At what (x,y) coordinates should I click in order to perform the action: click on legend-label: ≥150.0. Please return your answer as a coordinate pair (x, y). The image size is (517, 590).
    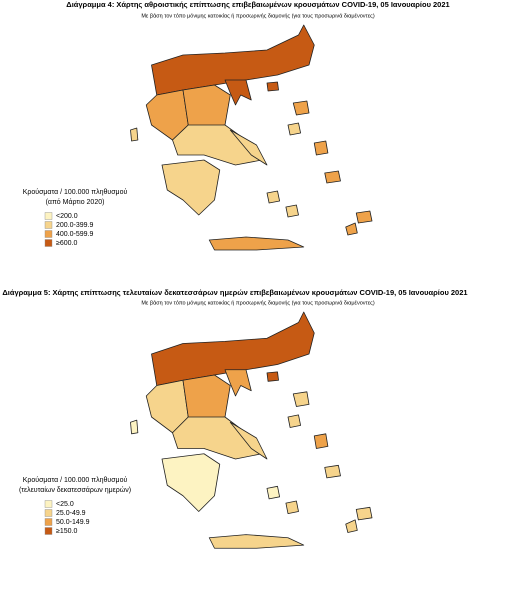
    Looking at the image, I should click on (66, 531).